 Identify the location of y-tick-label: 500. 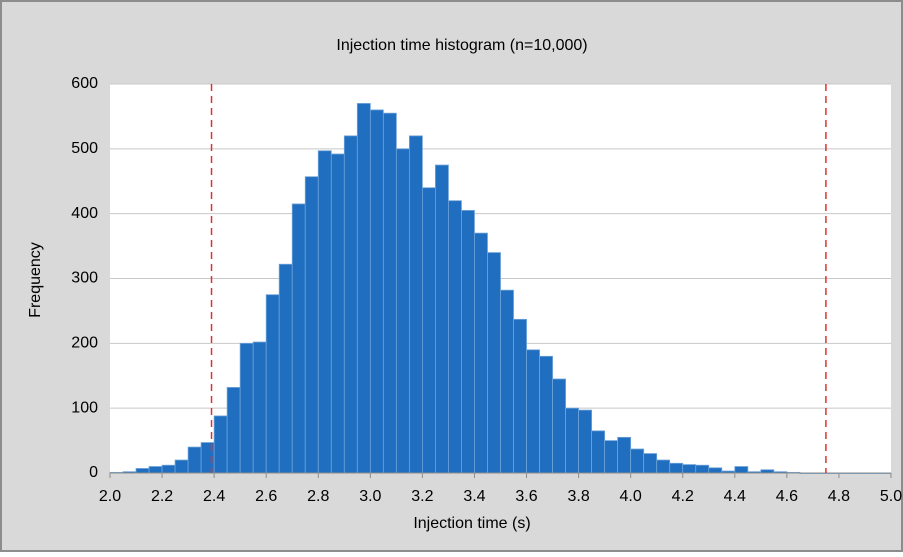
(84, 148).